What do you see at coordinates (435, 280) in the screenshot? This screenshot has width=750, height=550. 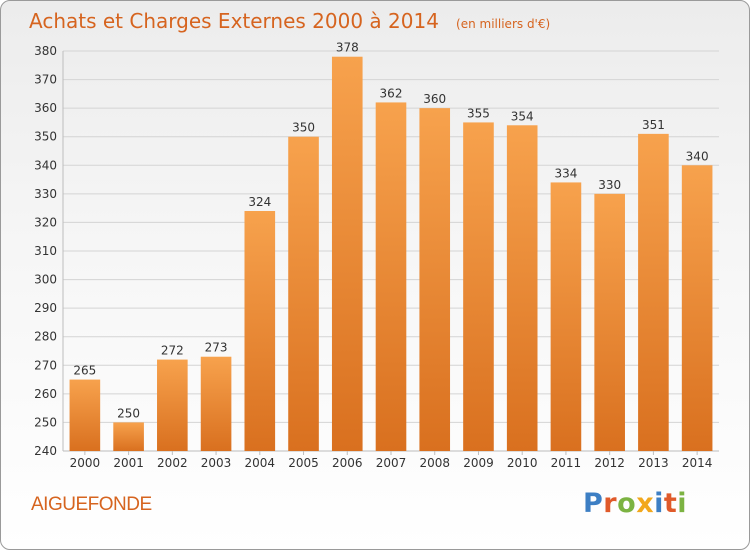 I see `bar-2008` at bounding box center [435, 280].